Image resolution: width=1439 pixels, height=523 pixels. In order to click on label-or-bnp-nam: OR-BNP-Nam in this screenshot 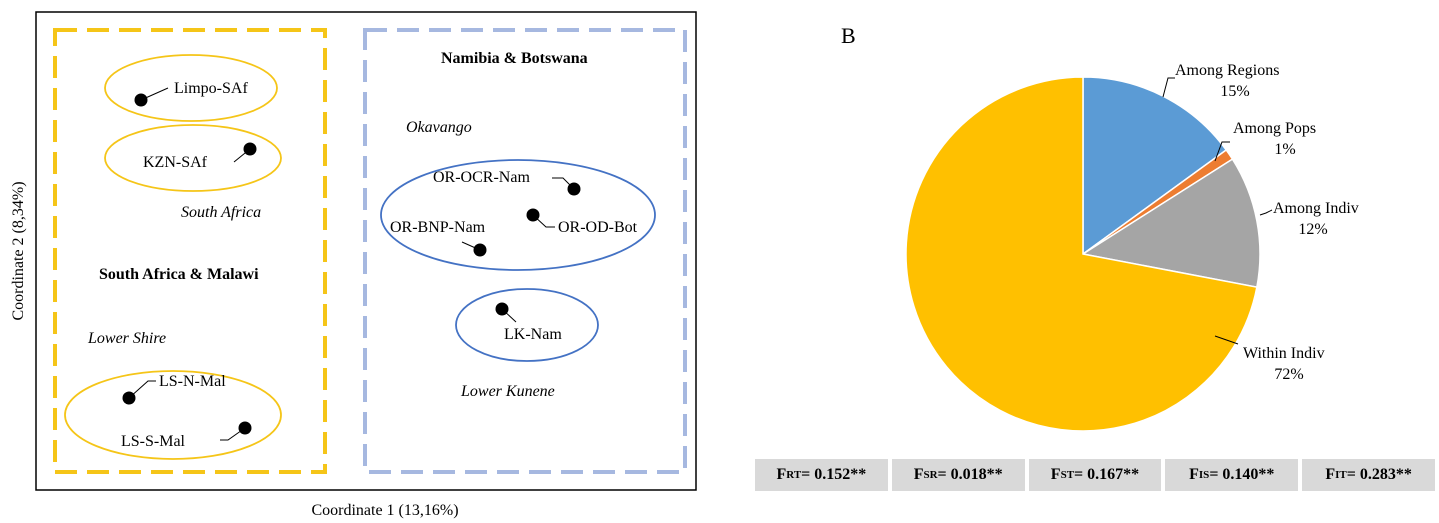, I will do `click(438, 227)`.